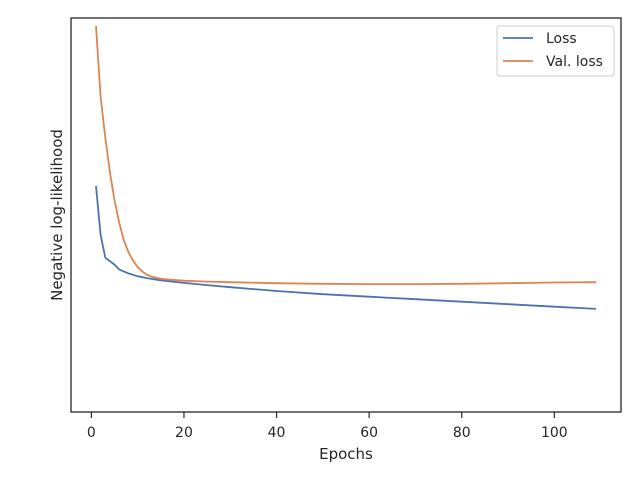 This screenshot has width=640, height=480. What do you see at coordinates (369, 433) in the screenshot?
I see `x-tick-label: 60` at bounding box center [369, 433].